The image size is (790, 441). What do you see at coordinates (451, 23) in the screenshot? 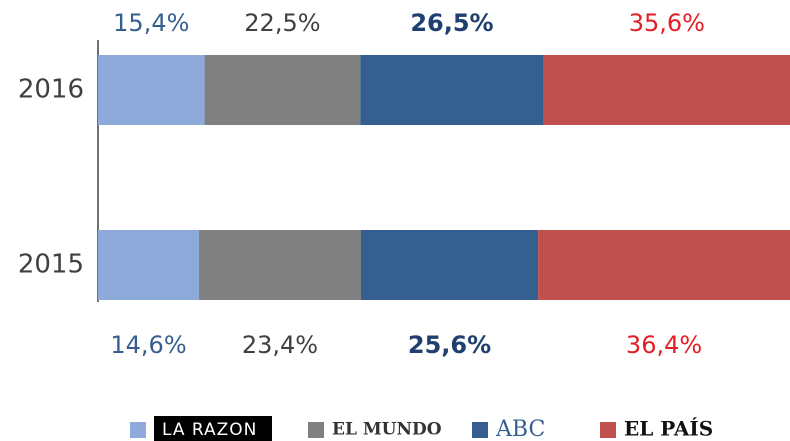
I see `value-label: 26,5%` at bounding box center [451, 23].